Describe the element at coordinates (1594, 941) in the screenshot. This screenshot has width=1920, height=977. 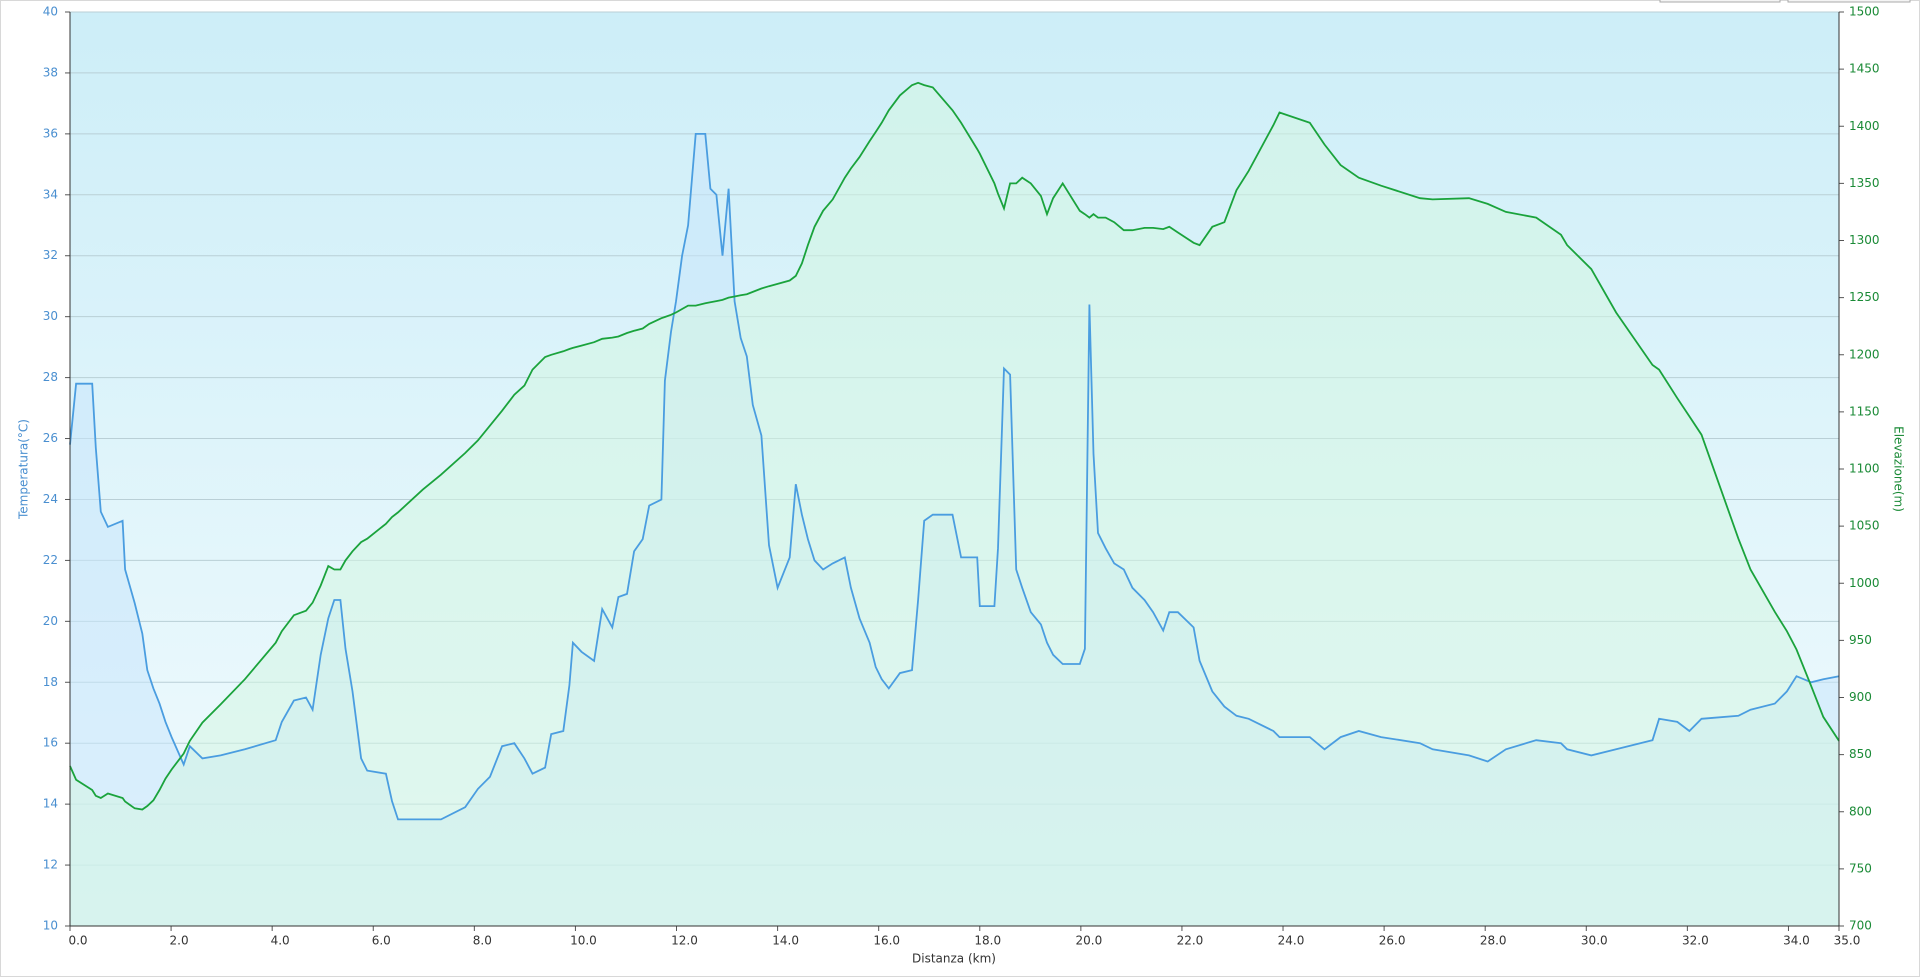
I see `x-tick-label: 30.0` at that location.